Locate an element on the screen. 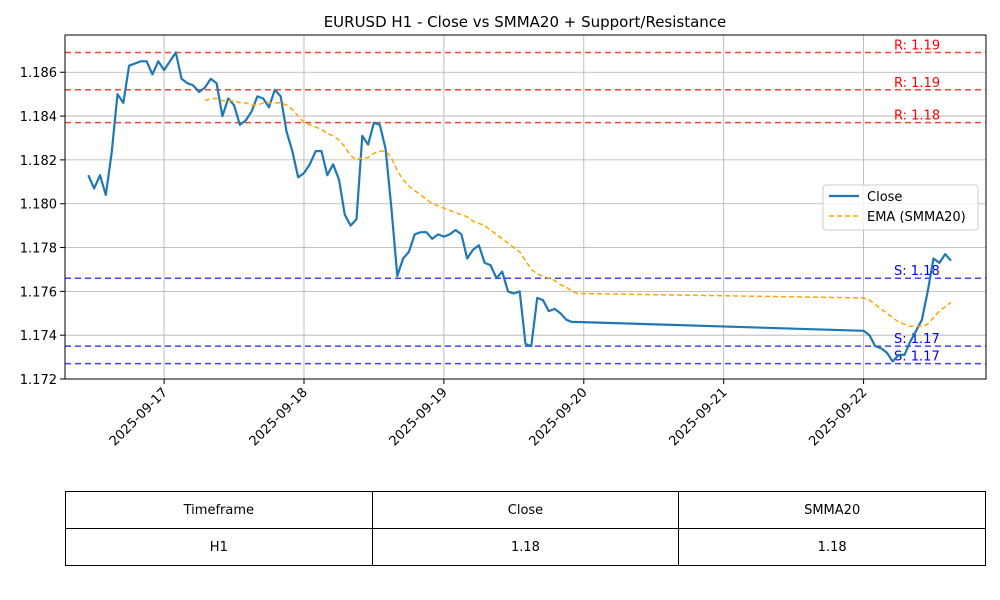 This screenshot has width=1000, height=600. legend-box is located at coordinates (900, 207).